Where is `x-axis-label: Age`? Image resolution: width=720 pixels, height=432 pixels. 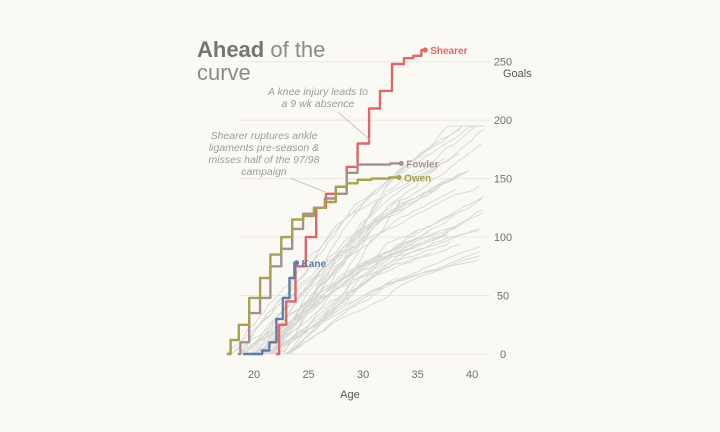 x-axis-label: Age is located at coordinates (350, 395).